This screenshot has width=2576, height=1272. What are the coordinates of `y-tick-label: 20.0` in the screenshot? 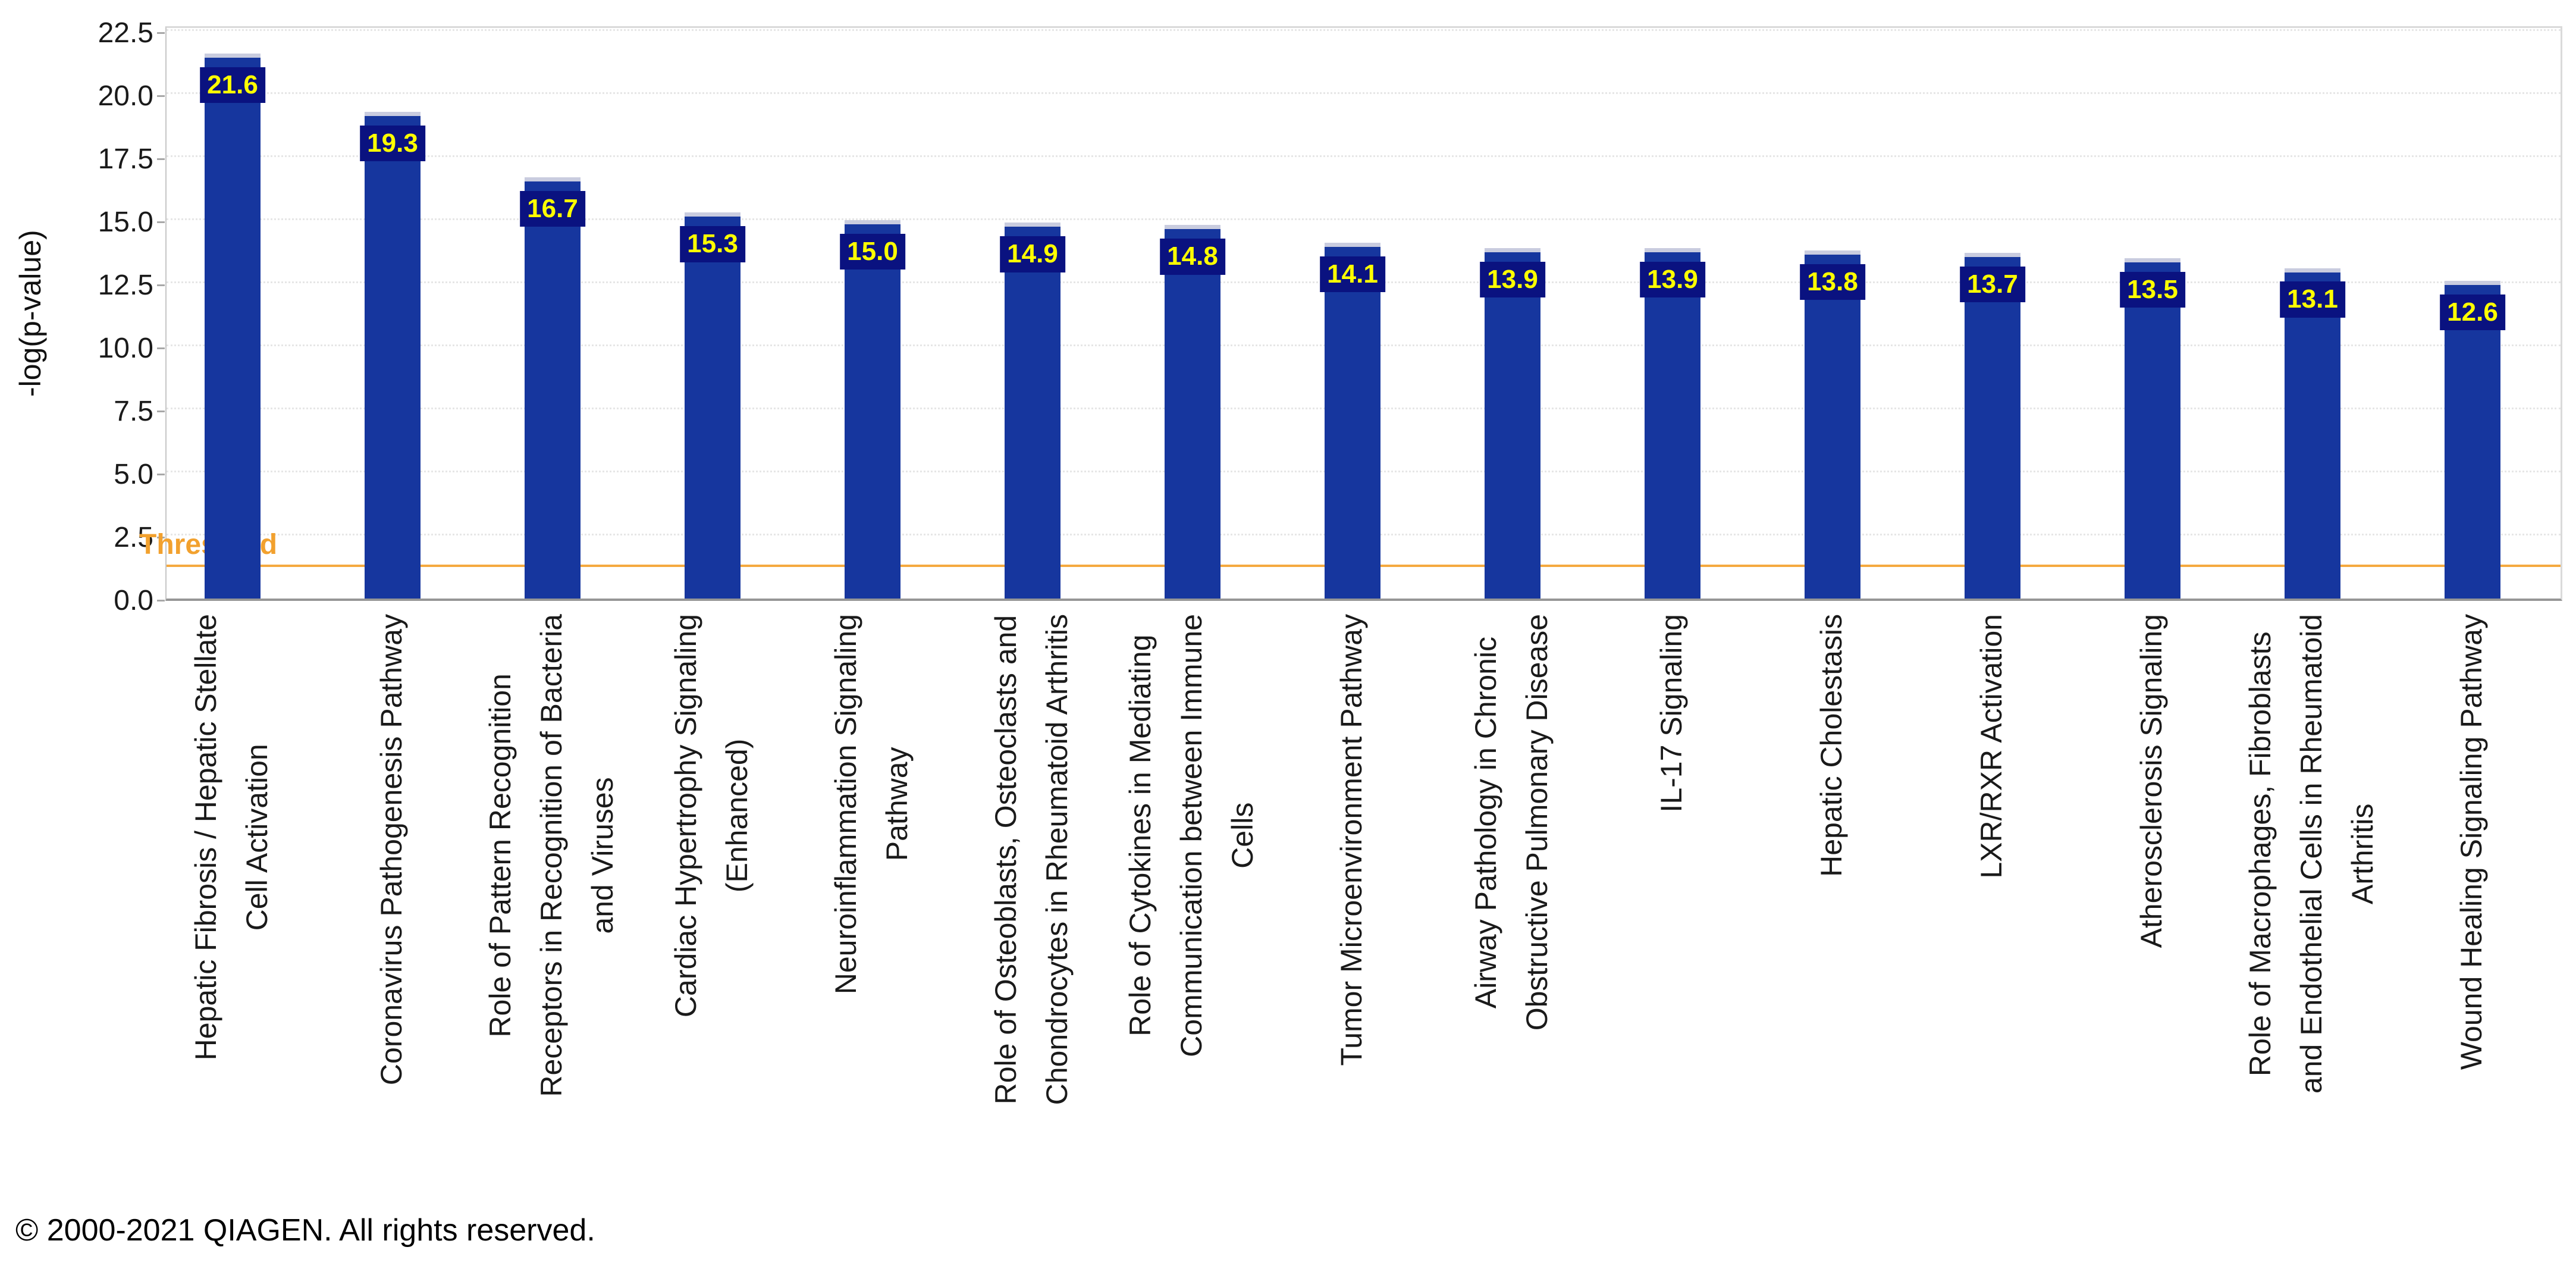 It's located at (125, 96).